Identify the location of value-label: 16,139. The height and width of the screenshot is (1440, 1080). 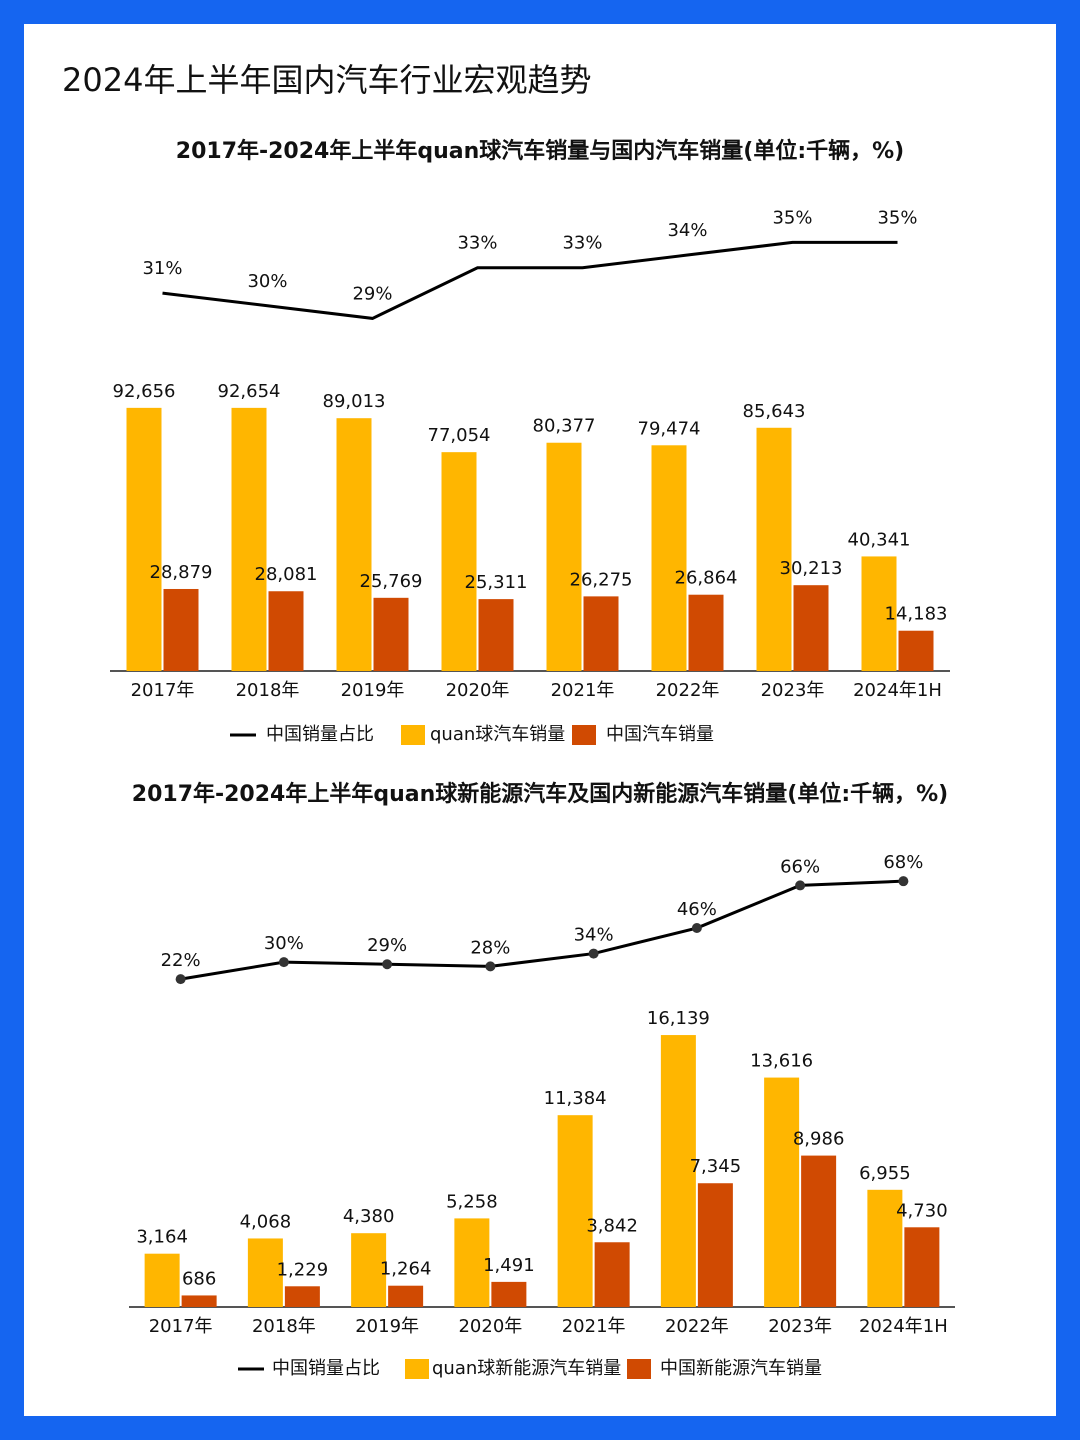
(678, 1018).